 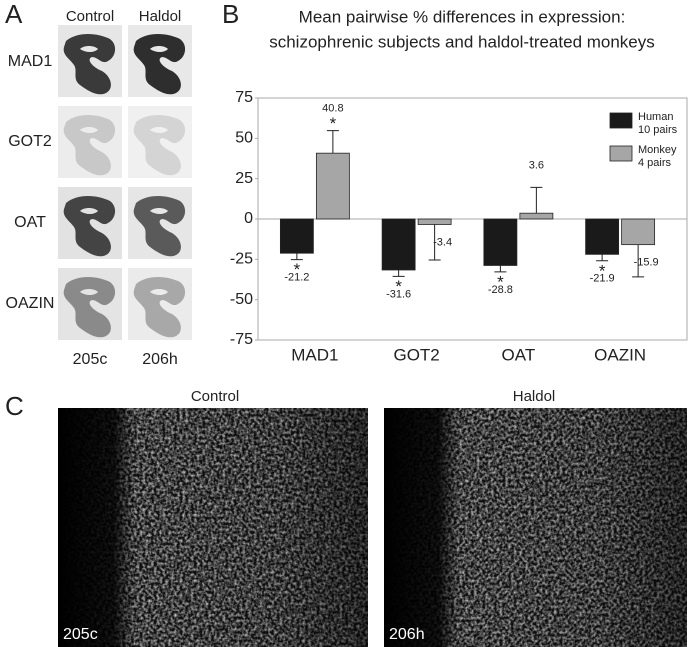 What do you see at coordinates (442, 242) in the screenshot?
I see `value-label: -3.4` at bounding box center [442, 242].